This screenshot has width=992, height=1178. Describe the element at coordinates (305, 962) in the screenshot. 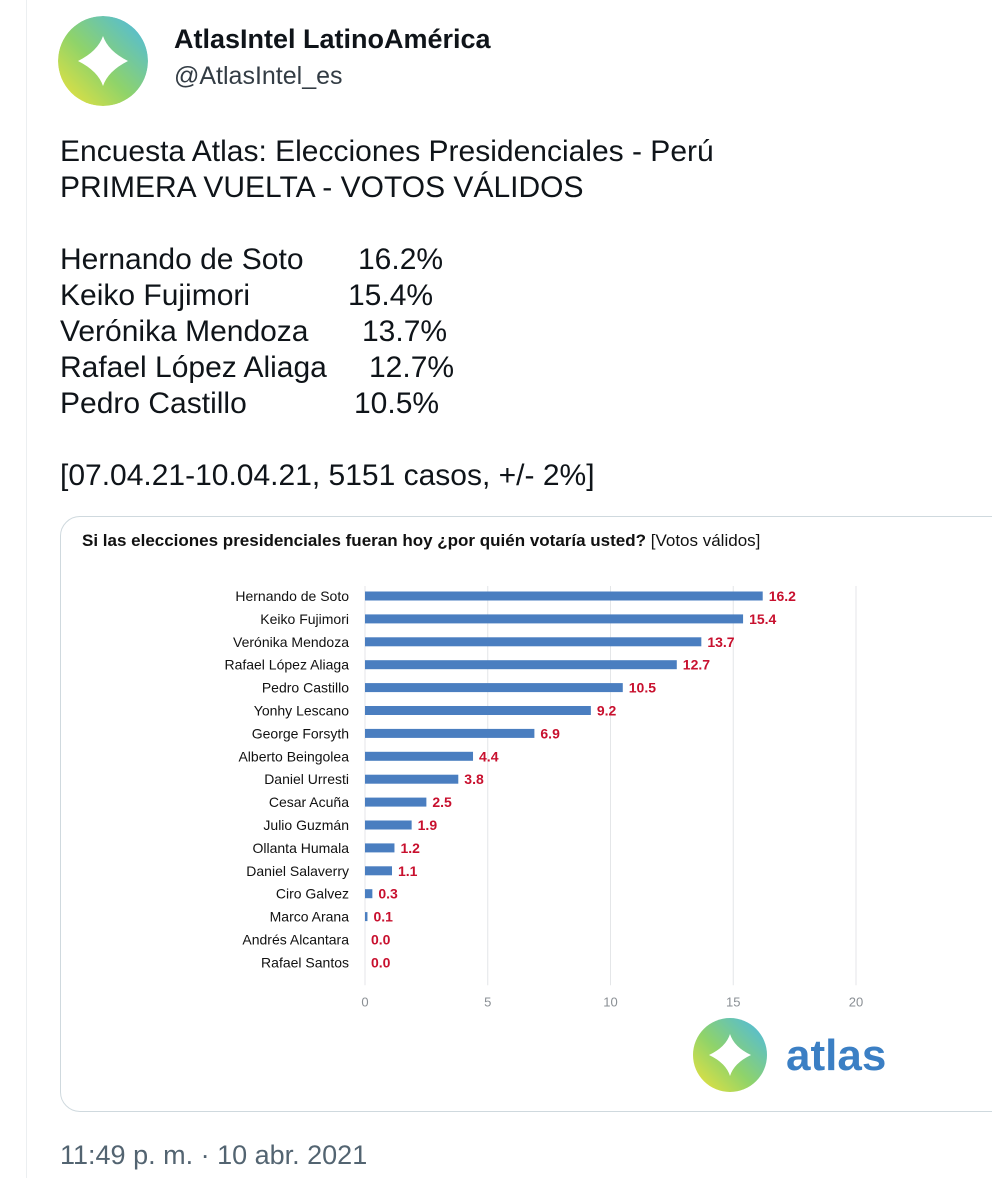

I see `category-label: Rafael Santos` at that location.